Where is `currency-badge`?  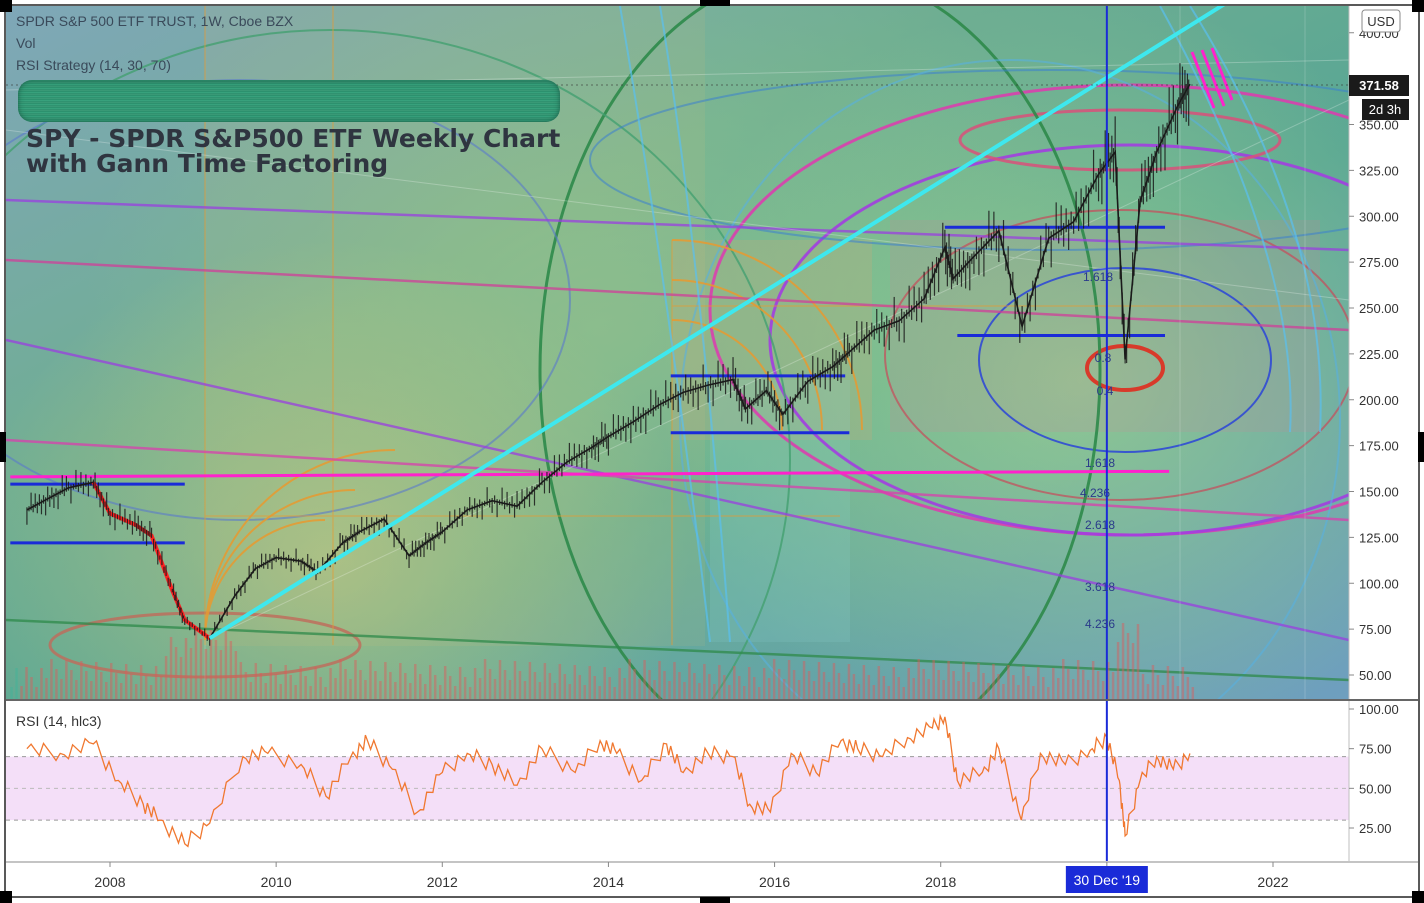
currency-badge is located at coordinates (1381, 21).